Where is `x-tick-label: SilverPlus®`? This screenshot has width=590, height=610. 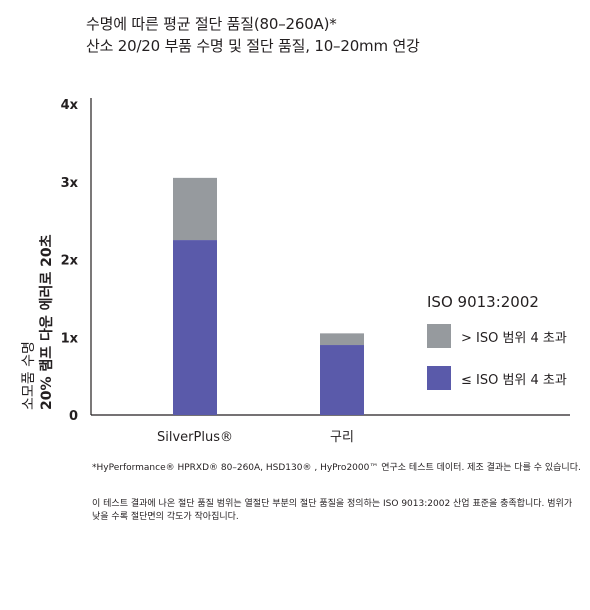 x-tick-label: SilverPlus® is located at coordinates (195, 437).